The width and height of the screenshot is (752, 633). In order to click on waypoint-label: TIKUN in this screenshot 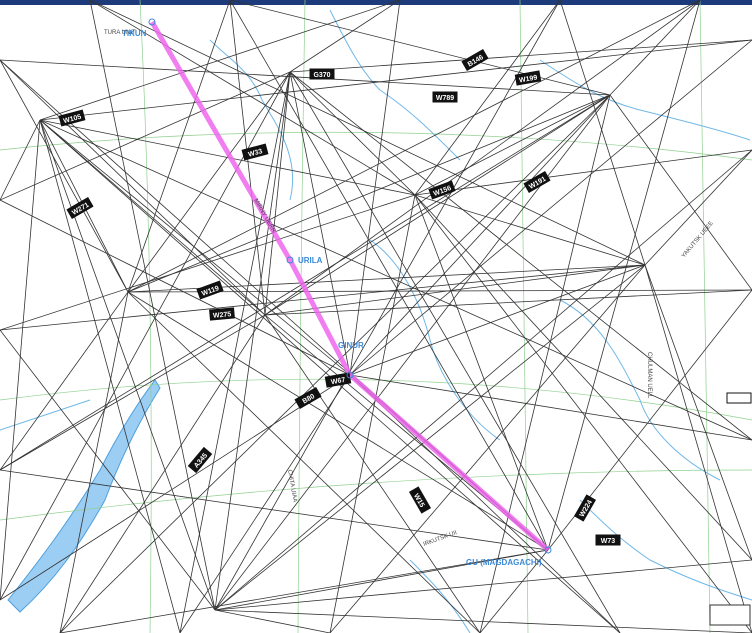, I will do `click(134, 33)`.